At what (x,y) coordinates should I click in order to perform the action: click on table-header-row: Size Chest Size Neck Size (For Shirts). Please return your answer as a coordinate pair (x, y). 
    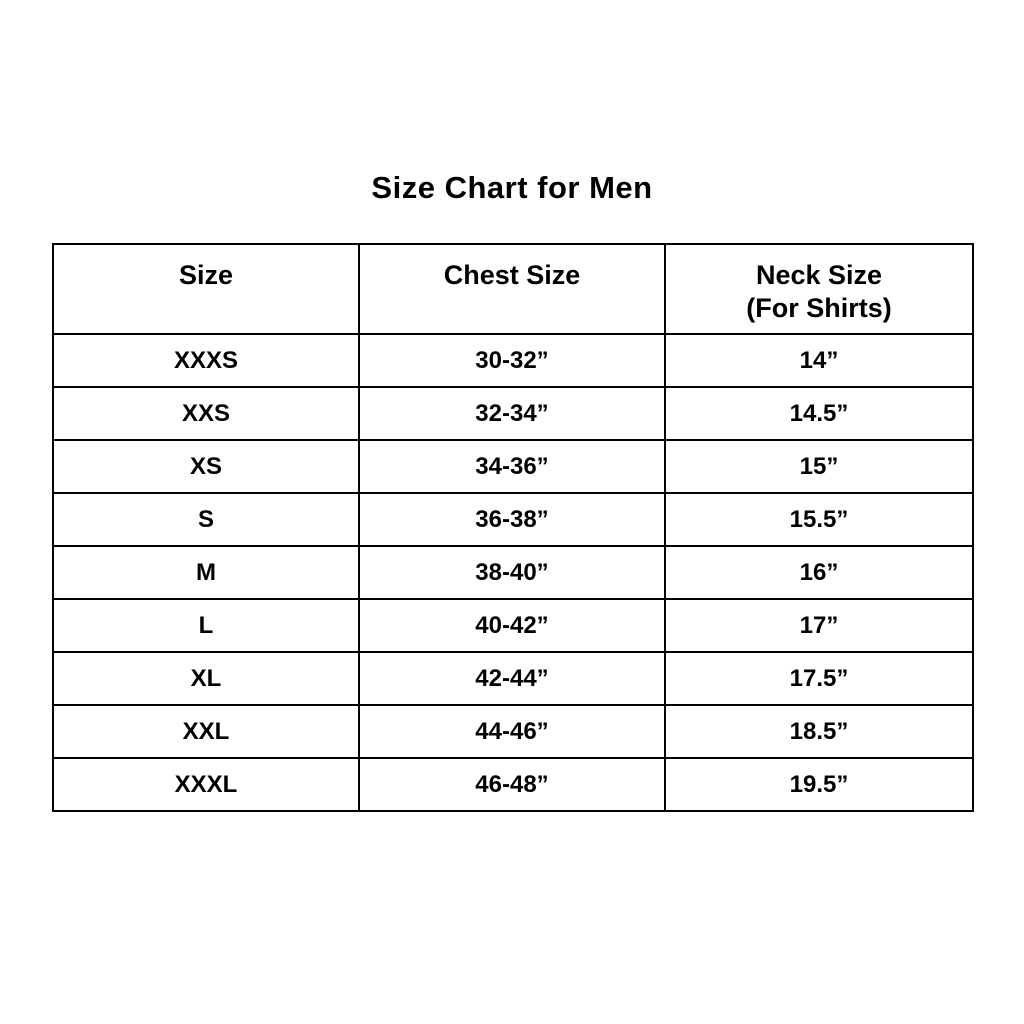
    Looking at the image, I should click on (513, 289).